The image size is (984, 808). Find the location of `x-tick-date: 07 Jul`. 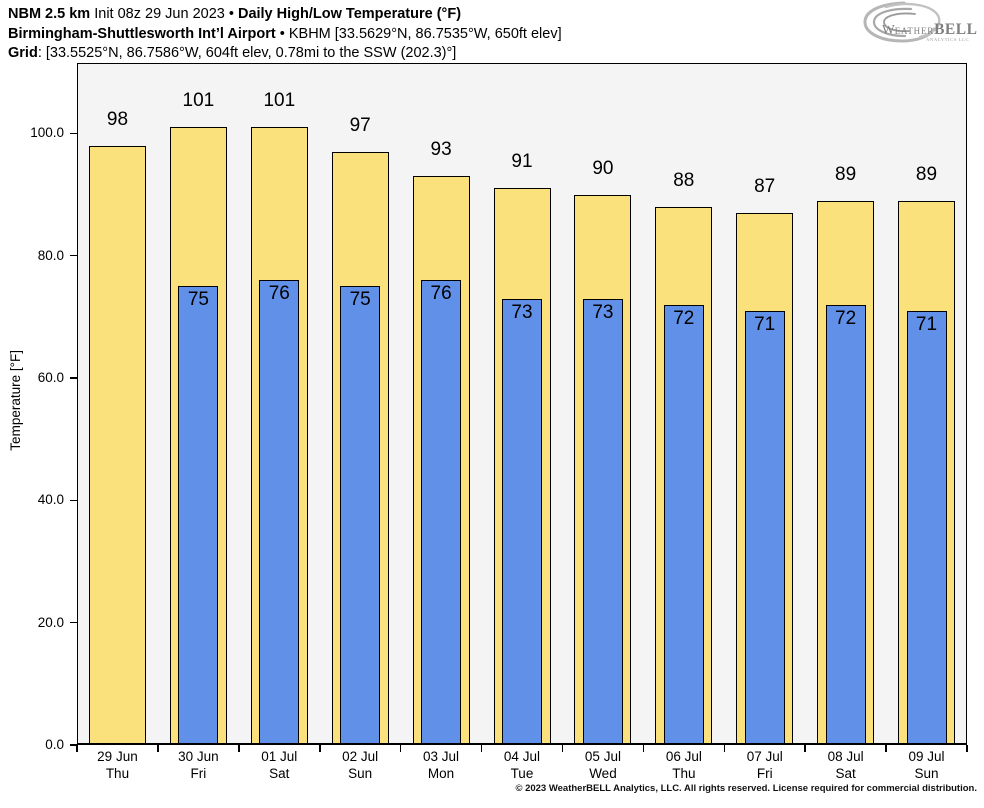

x-tick-date: 07 Jul is located at coordinates (764, 756).